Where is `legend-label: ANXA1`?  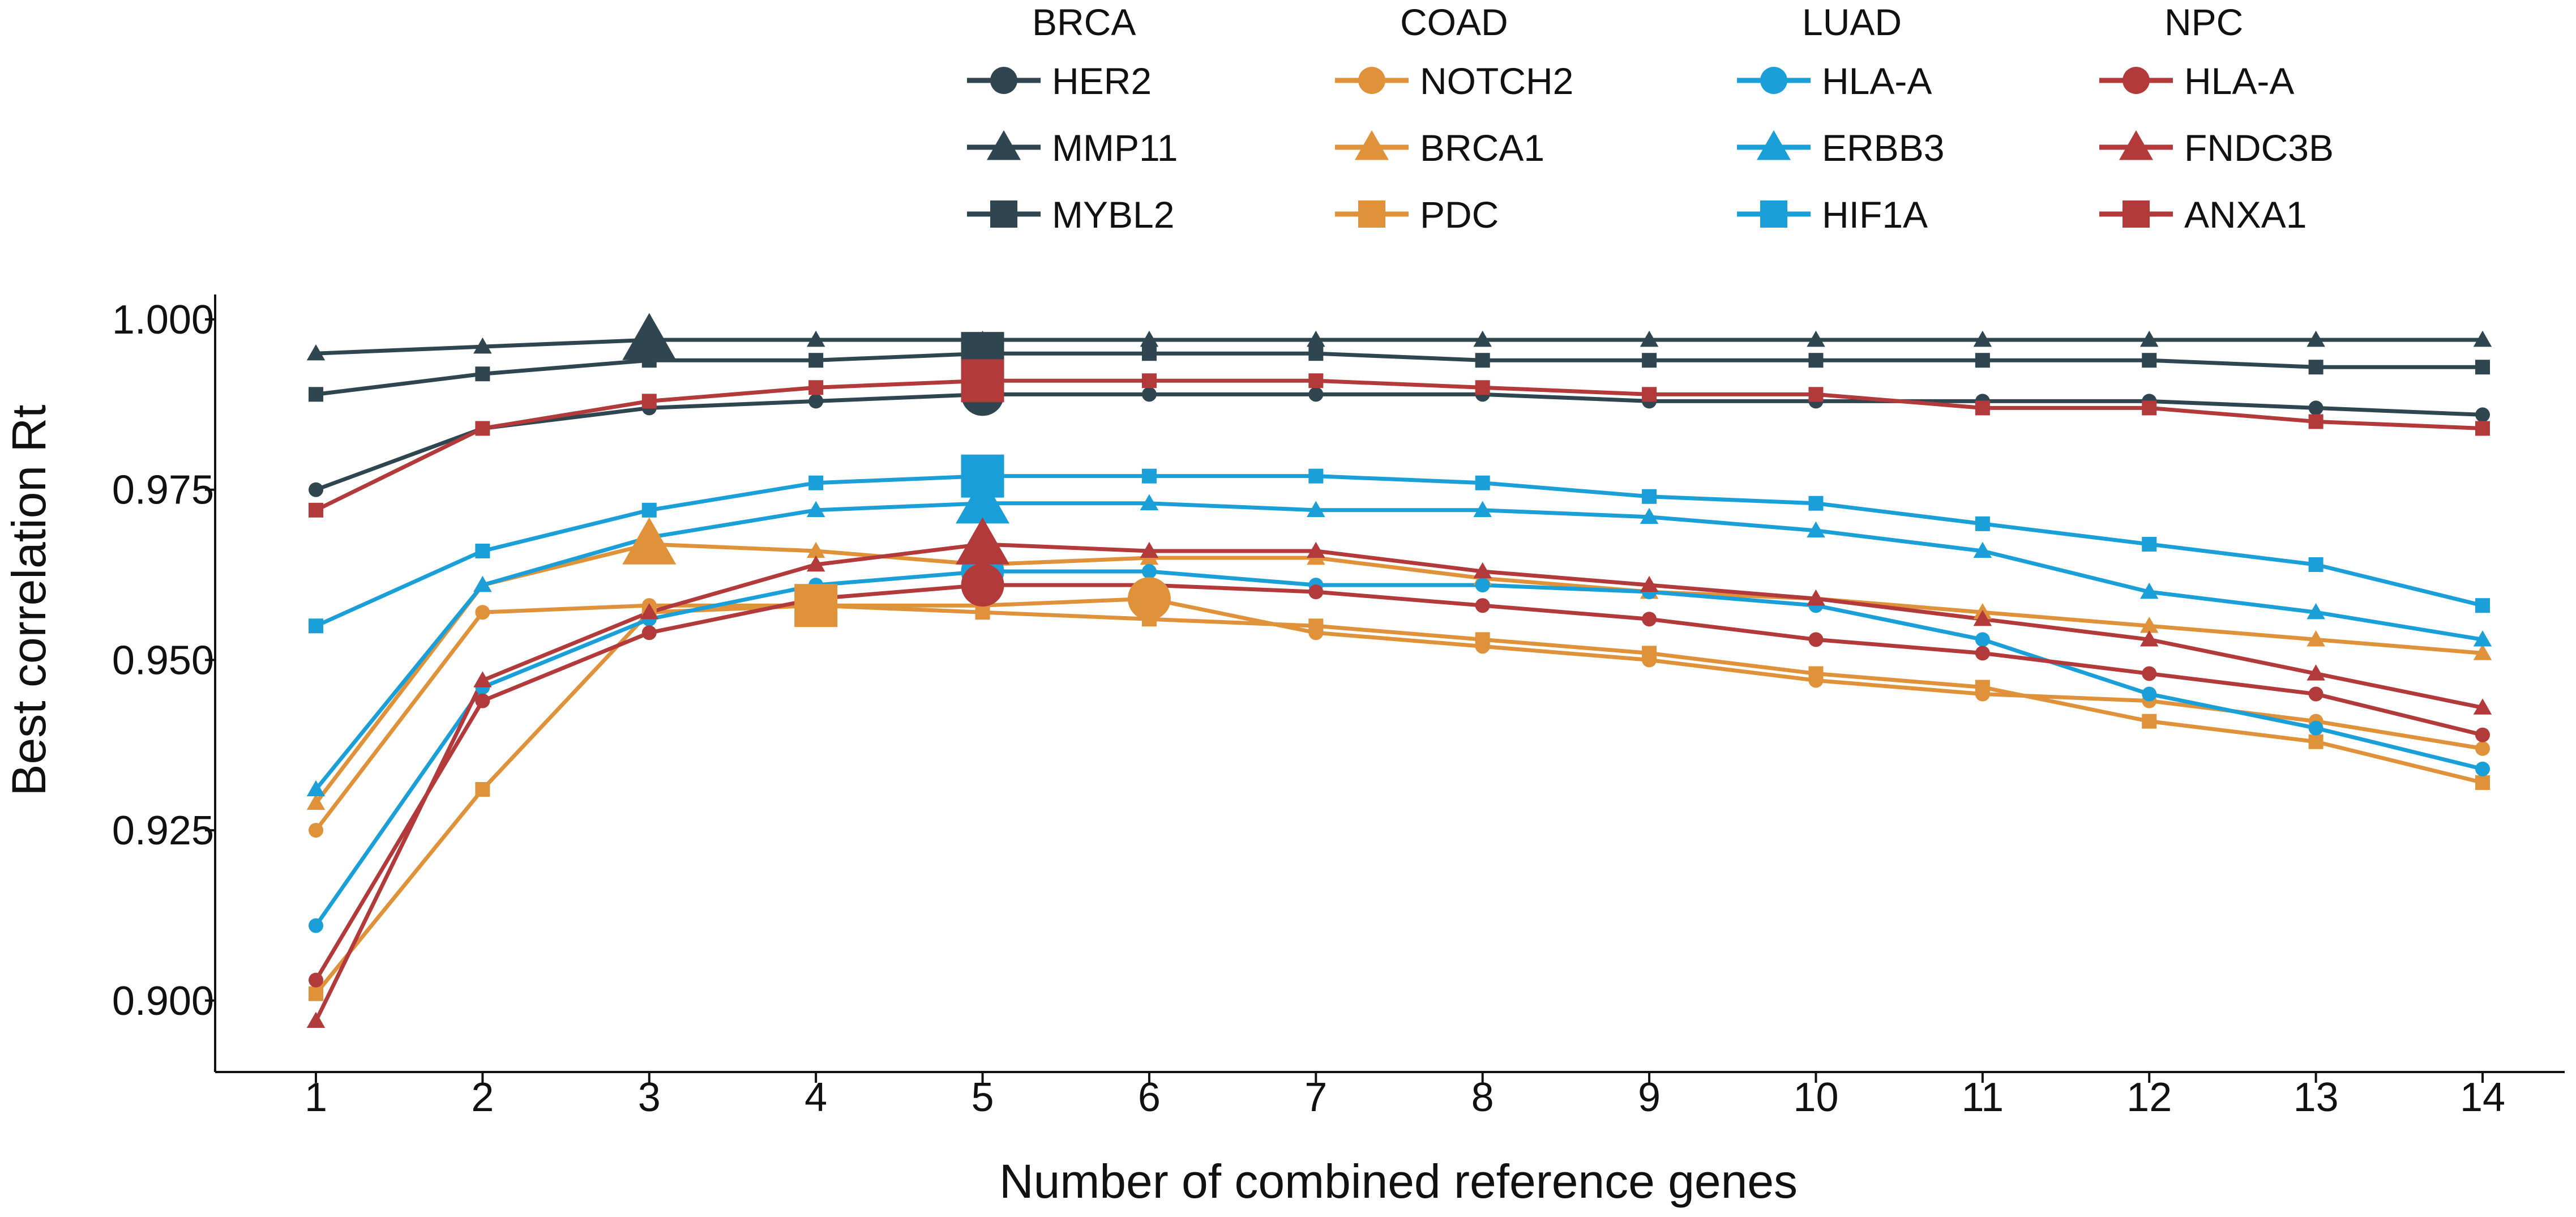 legend-label: ANXA1 is located at coordinates (2245, 215).